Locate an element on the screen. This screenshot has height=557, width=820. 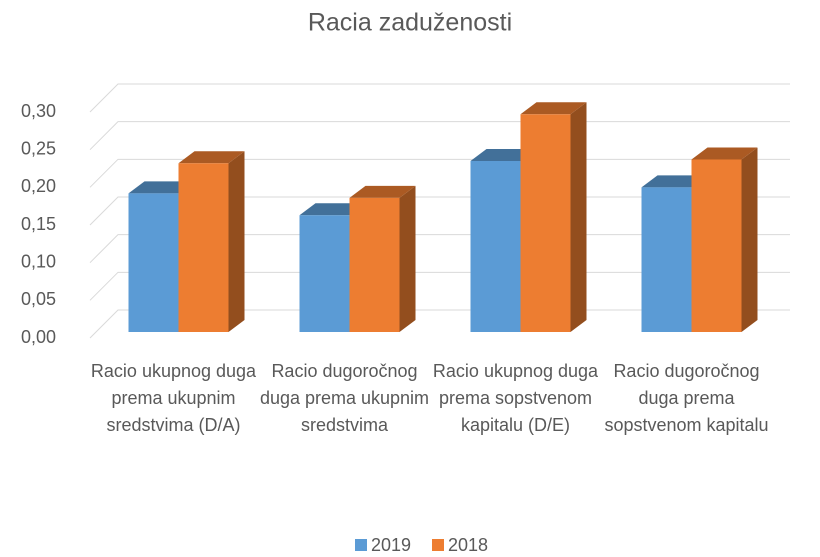
legend-label: 2019 is located at coordinates (391, 545).